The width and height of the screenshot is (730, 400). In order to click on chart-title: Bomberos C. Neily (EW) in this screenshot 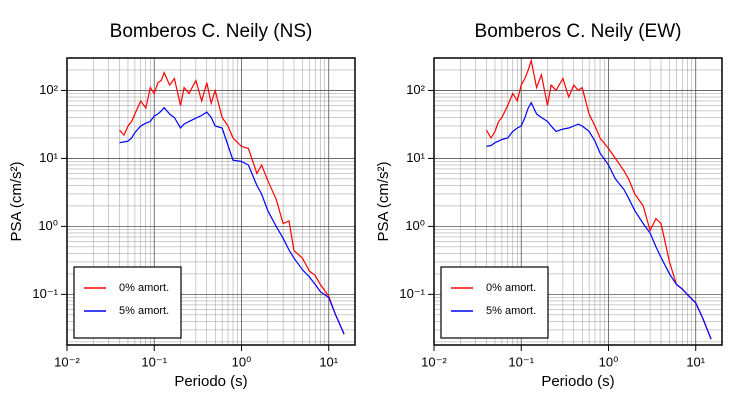, I will do `click(578, 31)`.